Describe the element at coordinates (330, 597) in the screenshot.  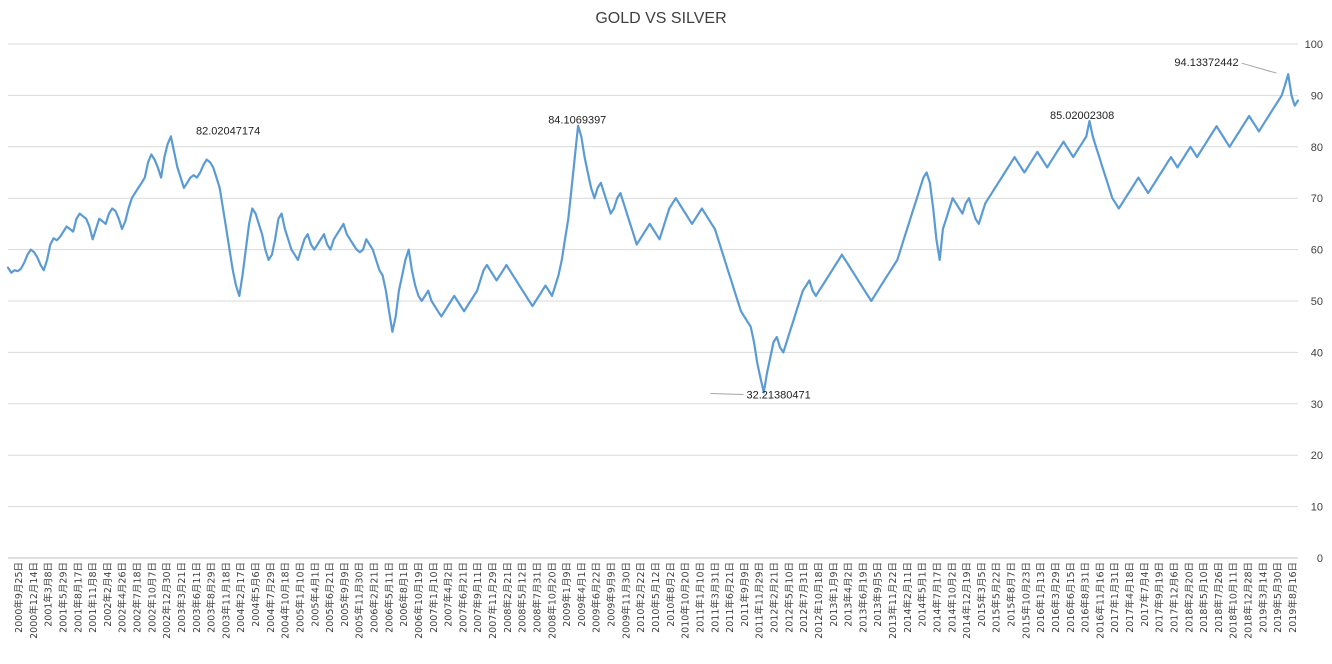
I see `x-tick-label: 2005年6月21日` at that location.